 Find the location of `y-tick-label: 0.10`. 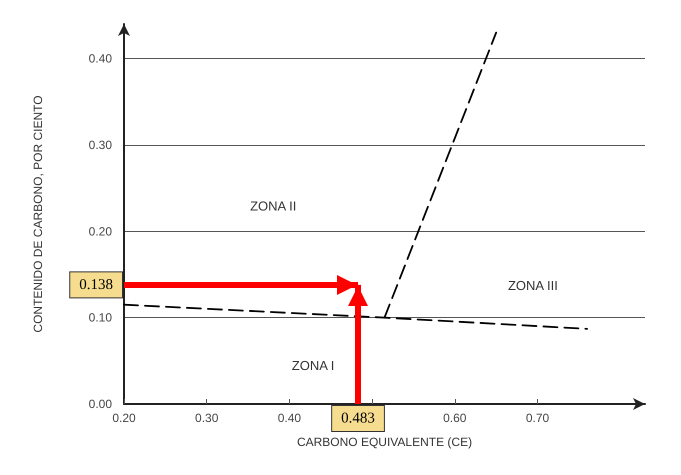

y-tick-label: 0.10 is located at coordinates (100, 317).